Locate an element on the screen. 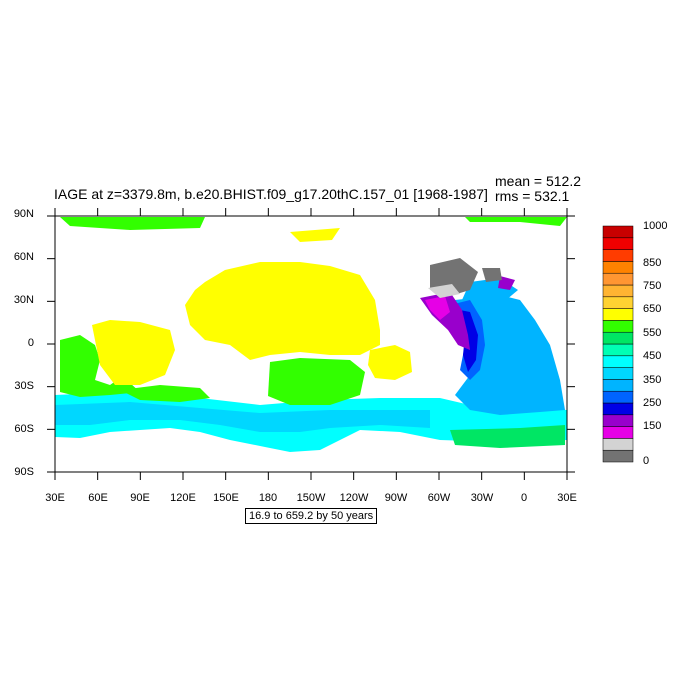 This screenshot has width=700, height=700. colorbar is located at coordinates (618, 344).